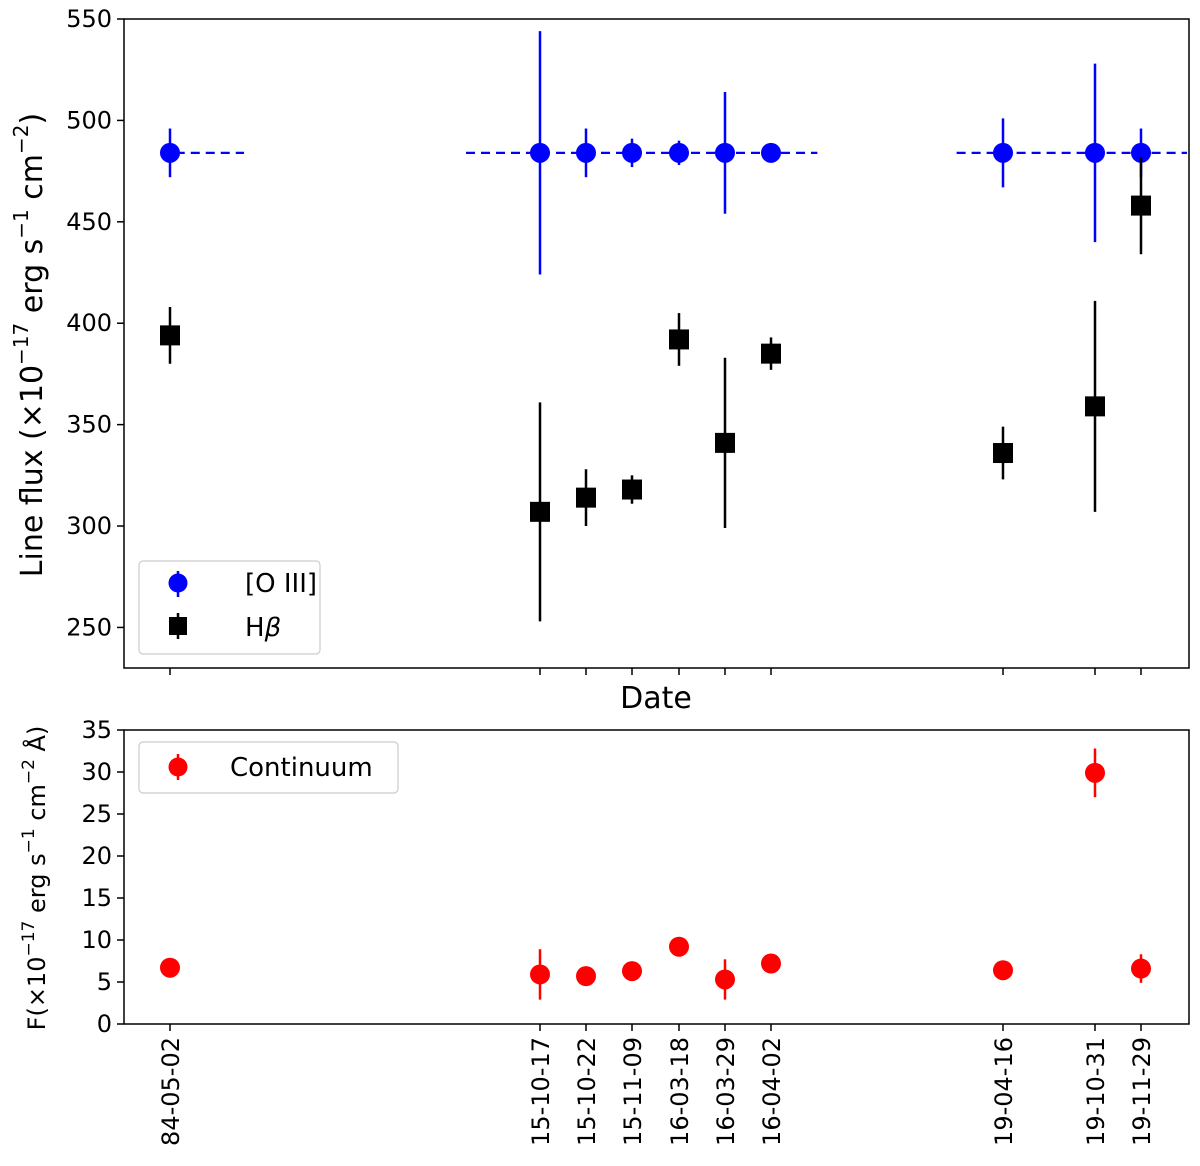 The image size is (1200, 1166). I want to click on top-y-tick-label: 300, so click(89, 526).